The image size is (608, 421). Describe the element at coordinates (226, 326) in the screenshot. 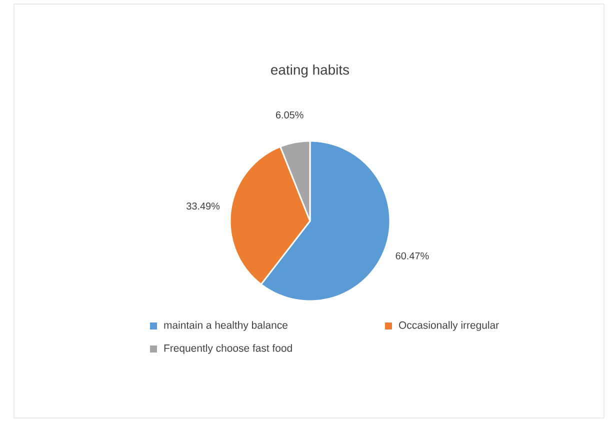

I see `legend-label: maintain a healthy balance` at that location.